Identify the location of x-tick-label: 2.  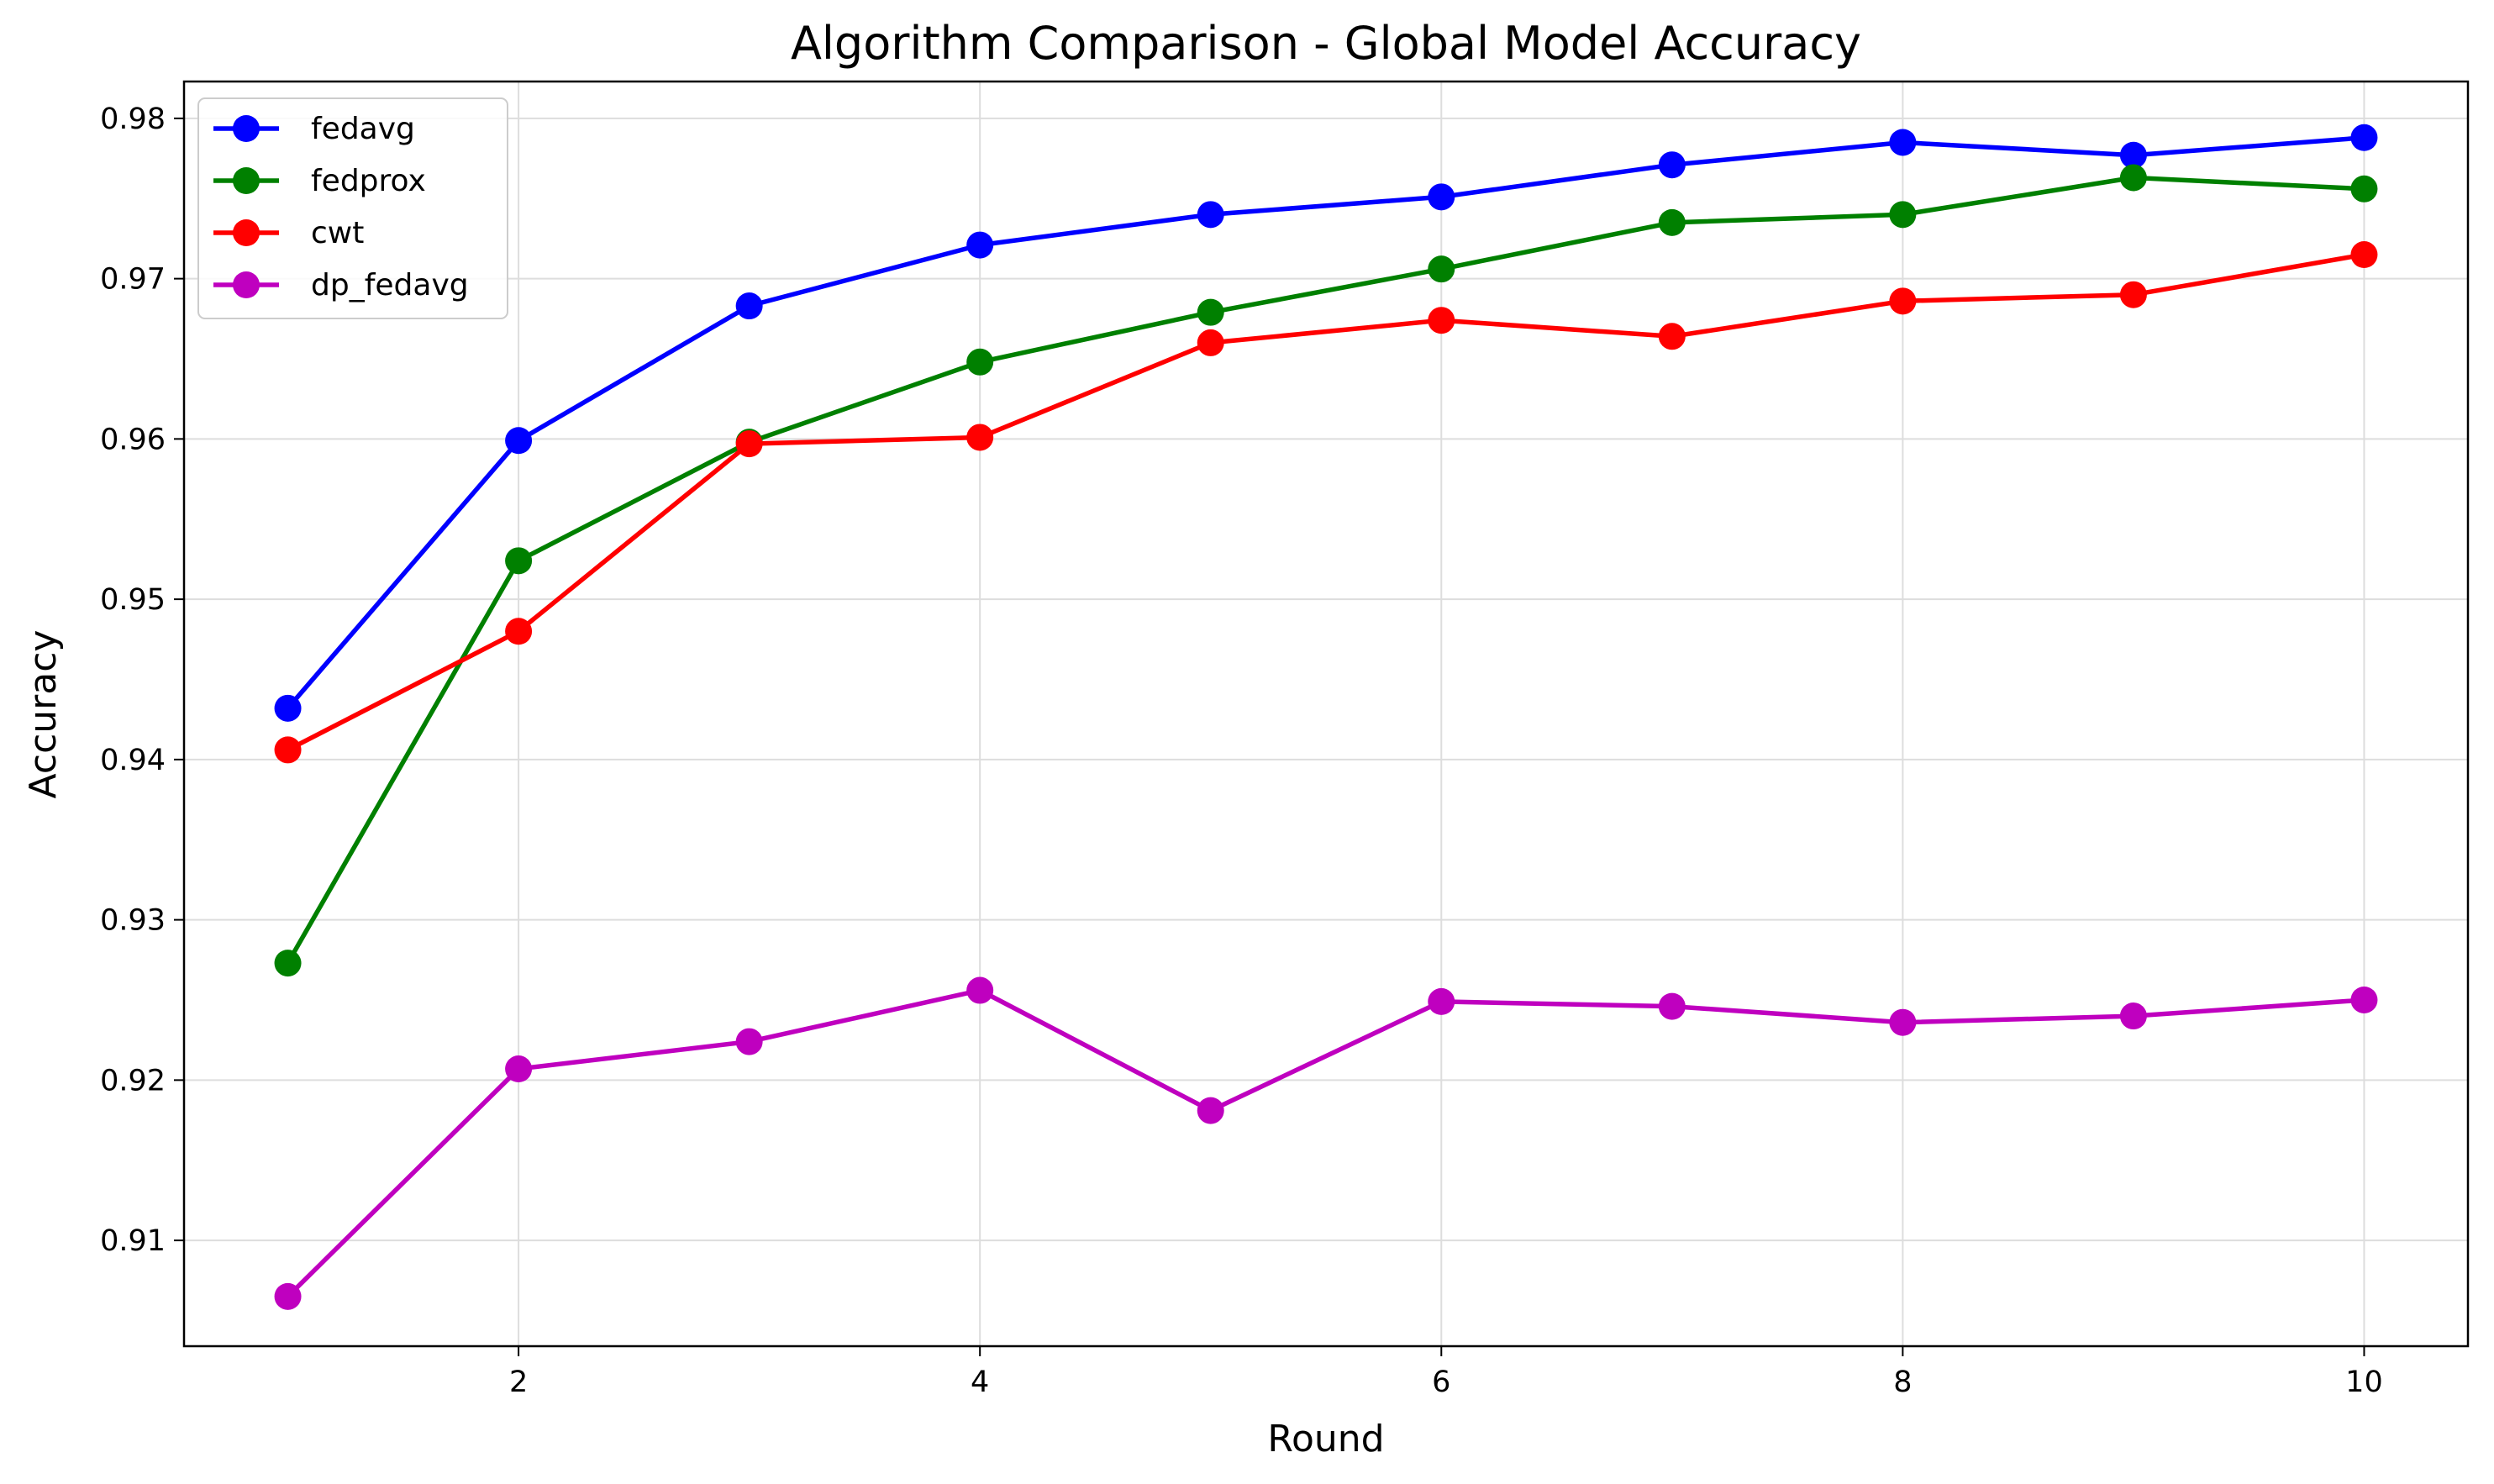
(518, 1382).